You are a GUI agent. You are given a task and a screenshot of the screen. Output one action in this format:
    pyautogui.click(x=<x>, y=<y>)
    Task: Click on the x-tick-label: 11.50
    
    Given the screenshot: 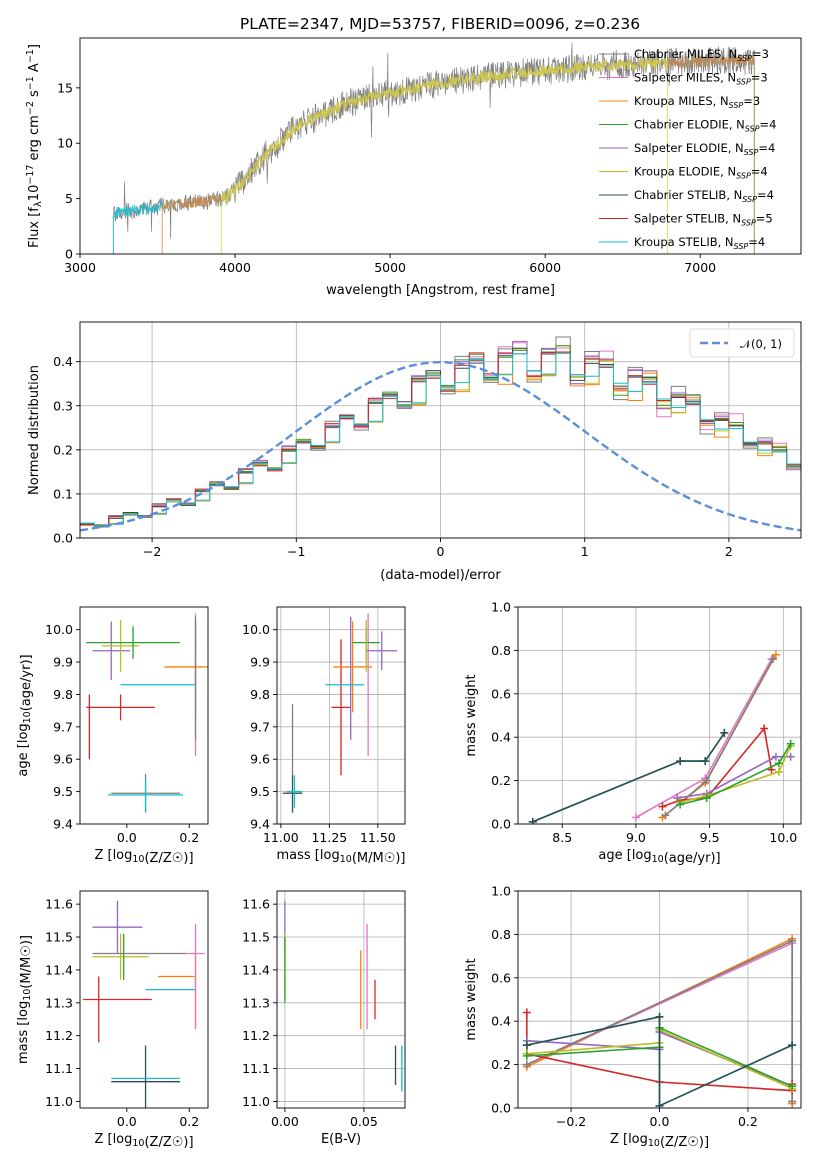 What is the action you would take?
    pyautogui.click(x=378, y=837)
    